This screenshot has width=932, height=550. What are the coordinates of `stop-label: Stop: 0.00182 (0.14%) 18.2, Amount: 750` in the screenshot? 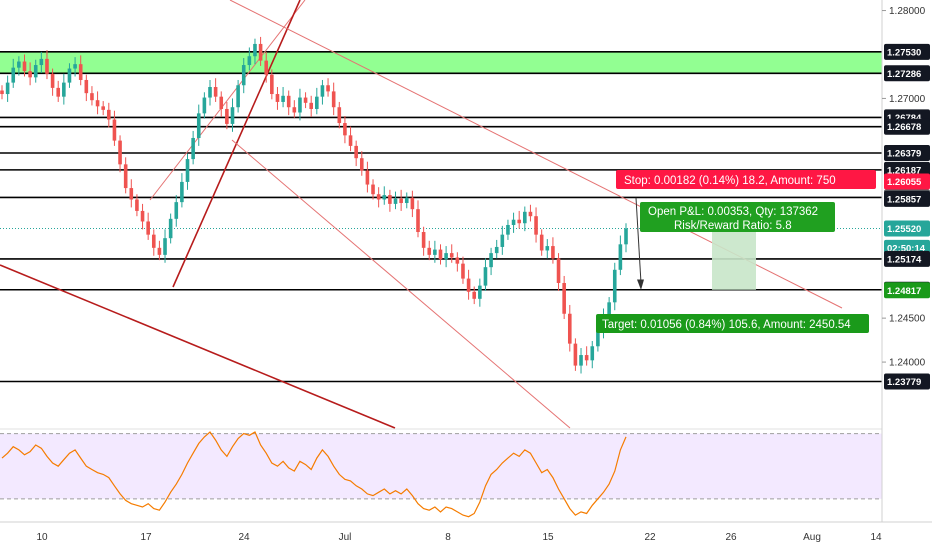 It's located at (730, 181).